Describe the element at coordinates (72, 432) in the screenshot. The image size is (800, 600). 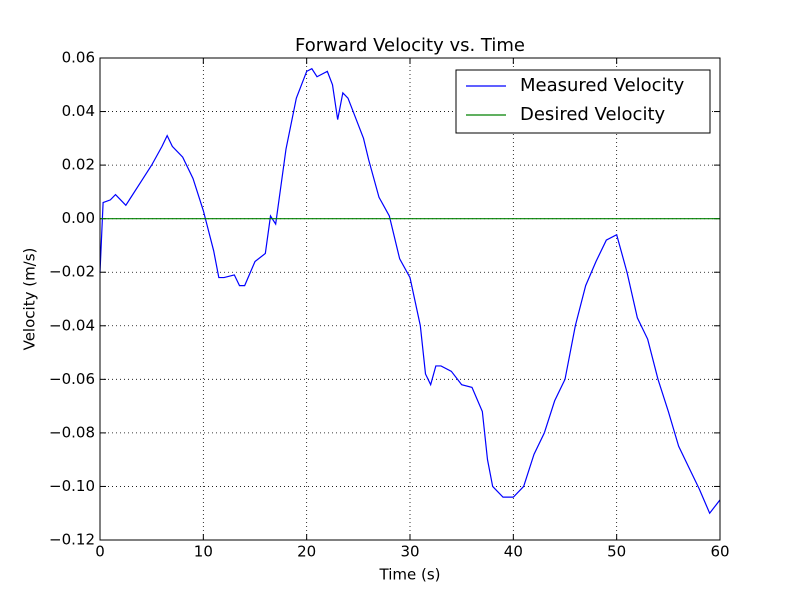
I see `y-tick-label: −0.08` at that location.